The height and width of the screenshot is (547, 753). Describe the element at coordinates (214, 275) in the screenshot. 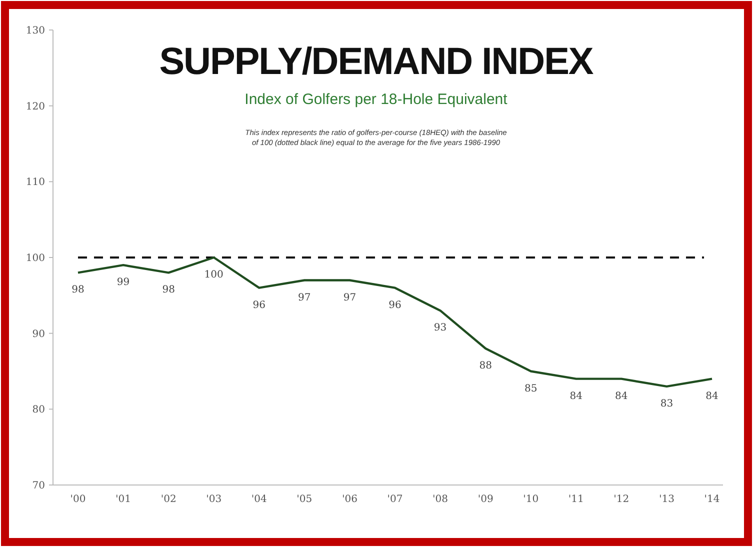

I see `data-label: 100` at that location.